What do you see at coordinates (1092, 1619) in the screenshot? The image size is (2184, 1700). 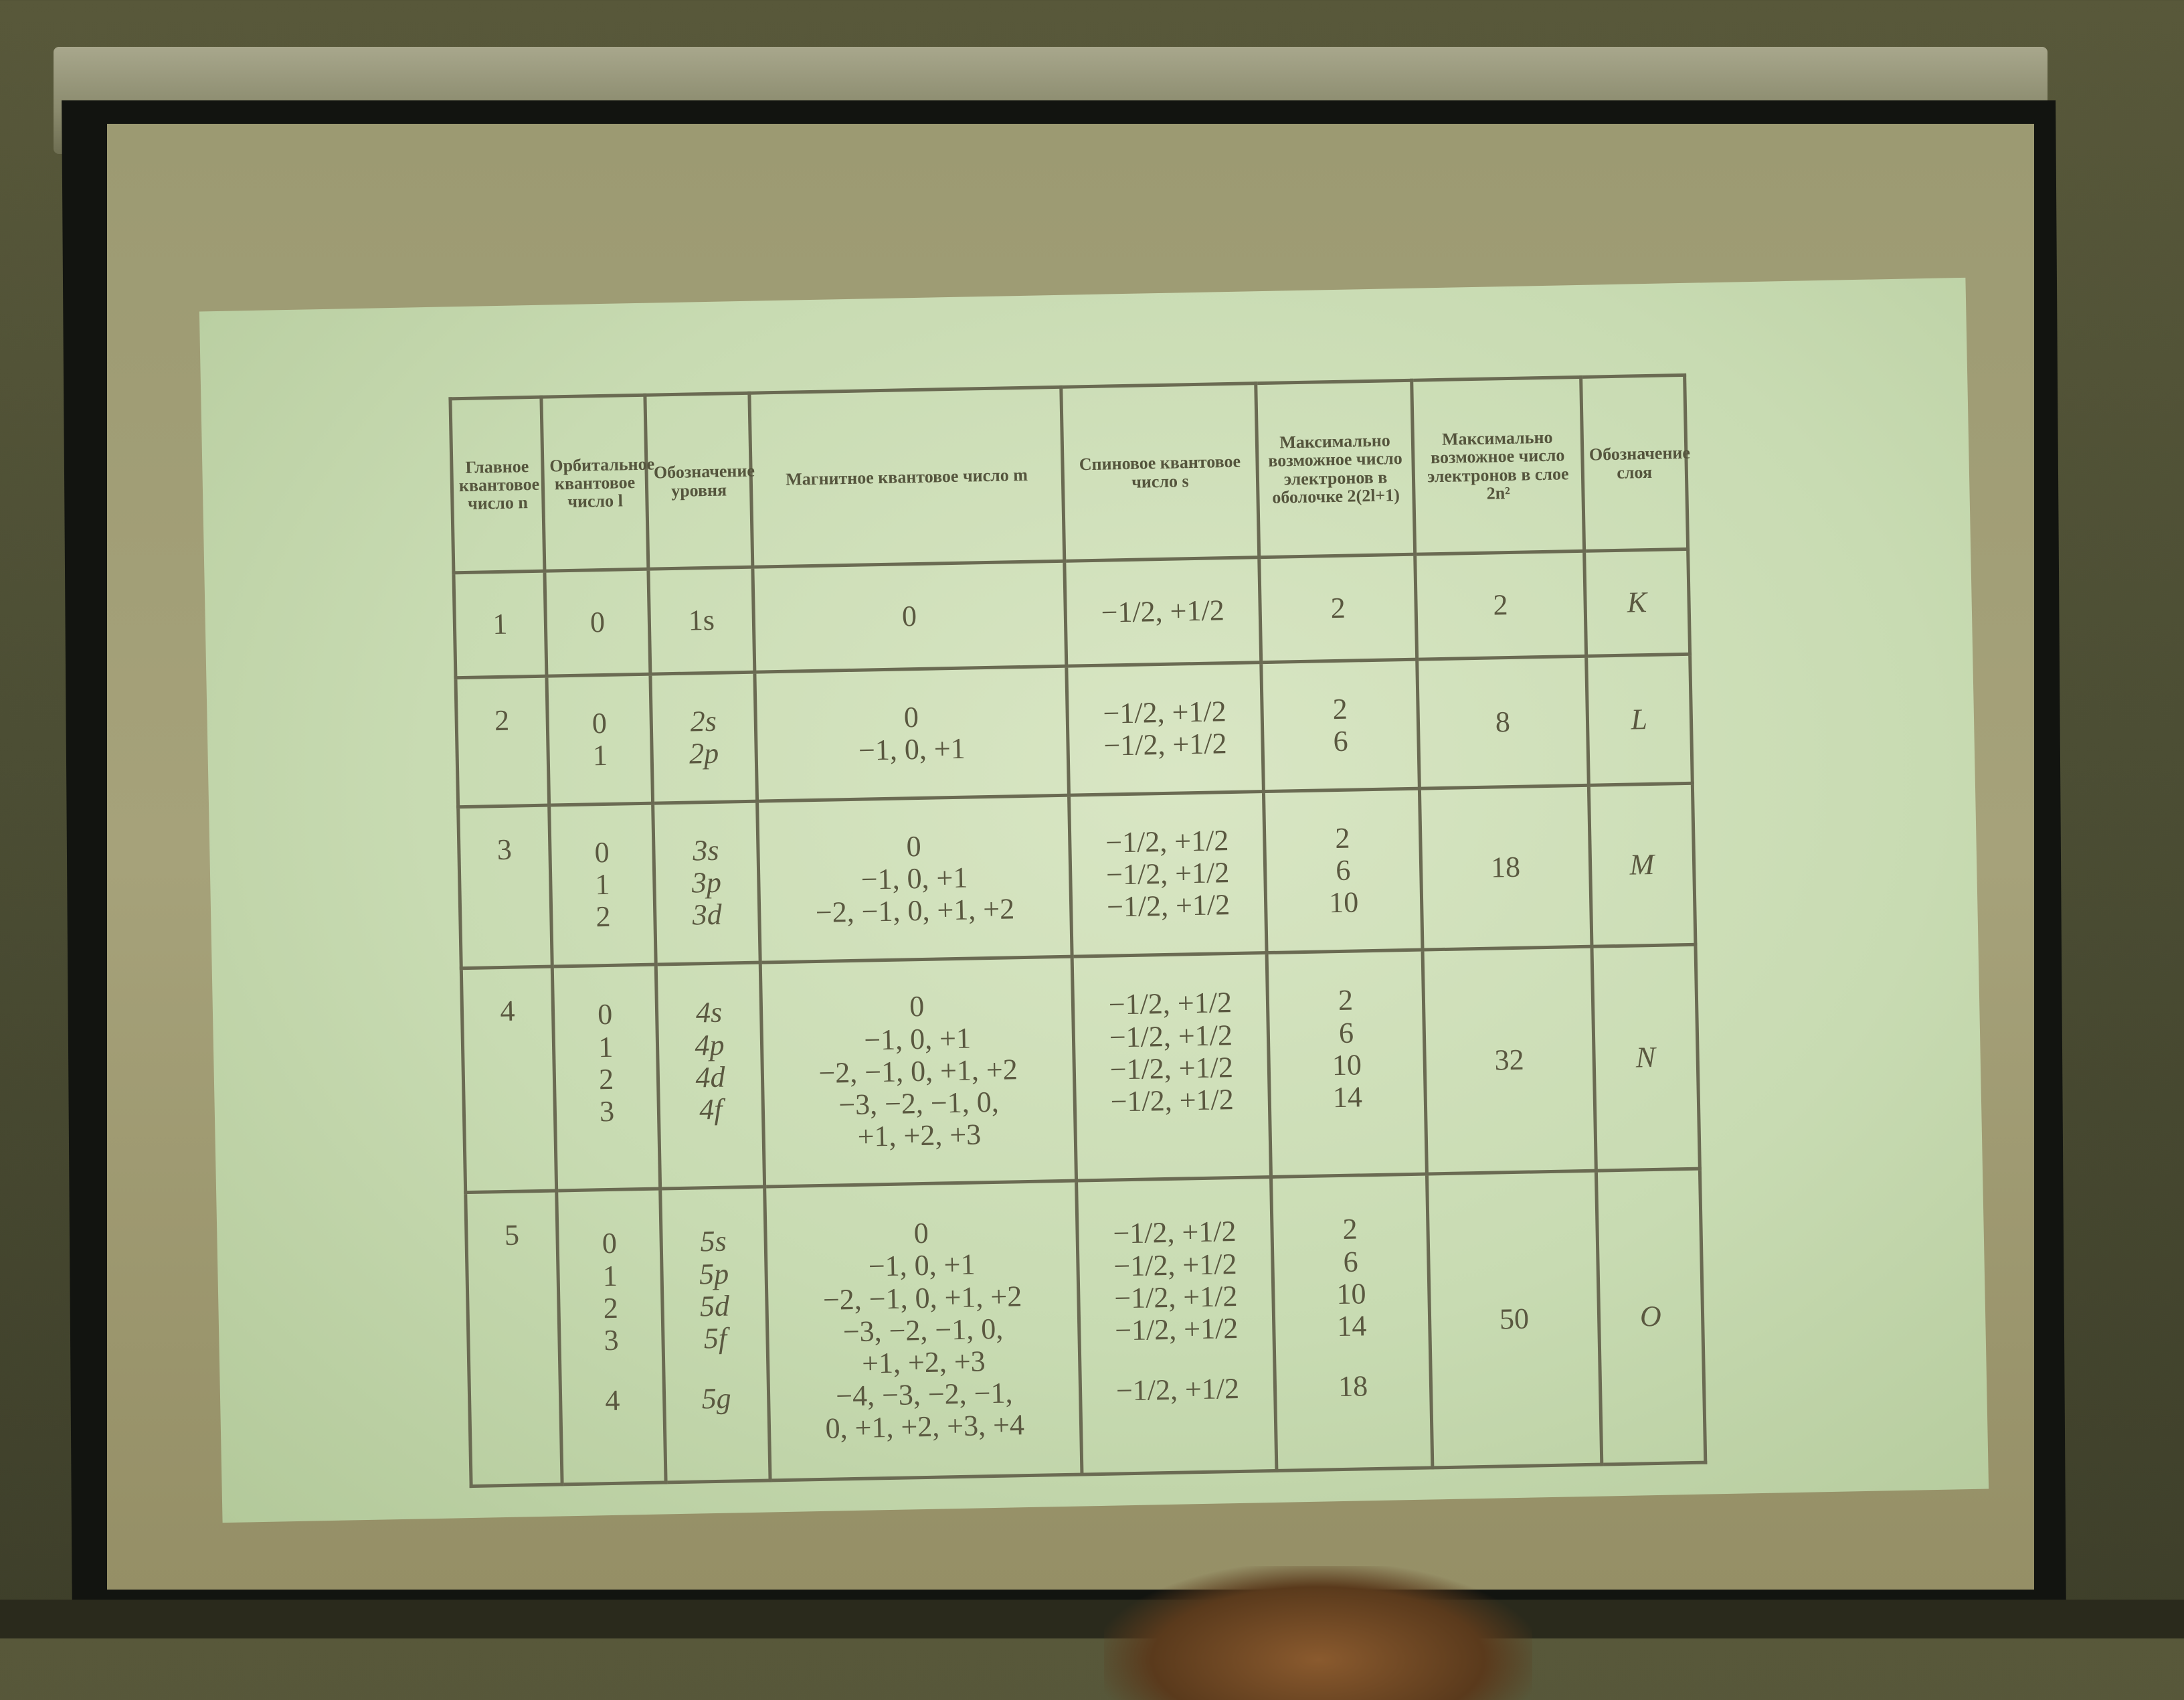 I see `screen-bottom-edge` at bounding box center [1092, 1619].